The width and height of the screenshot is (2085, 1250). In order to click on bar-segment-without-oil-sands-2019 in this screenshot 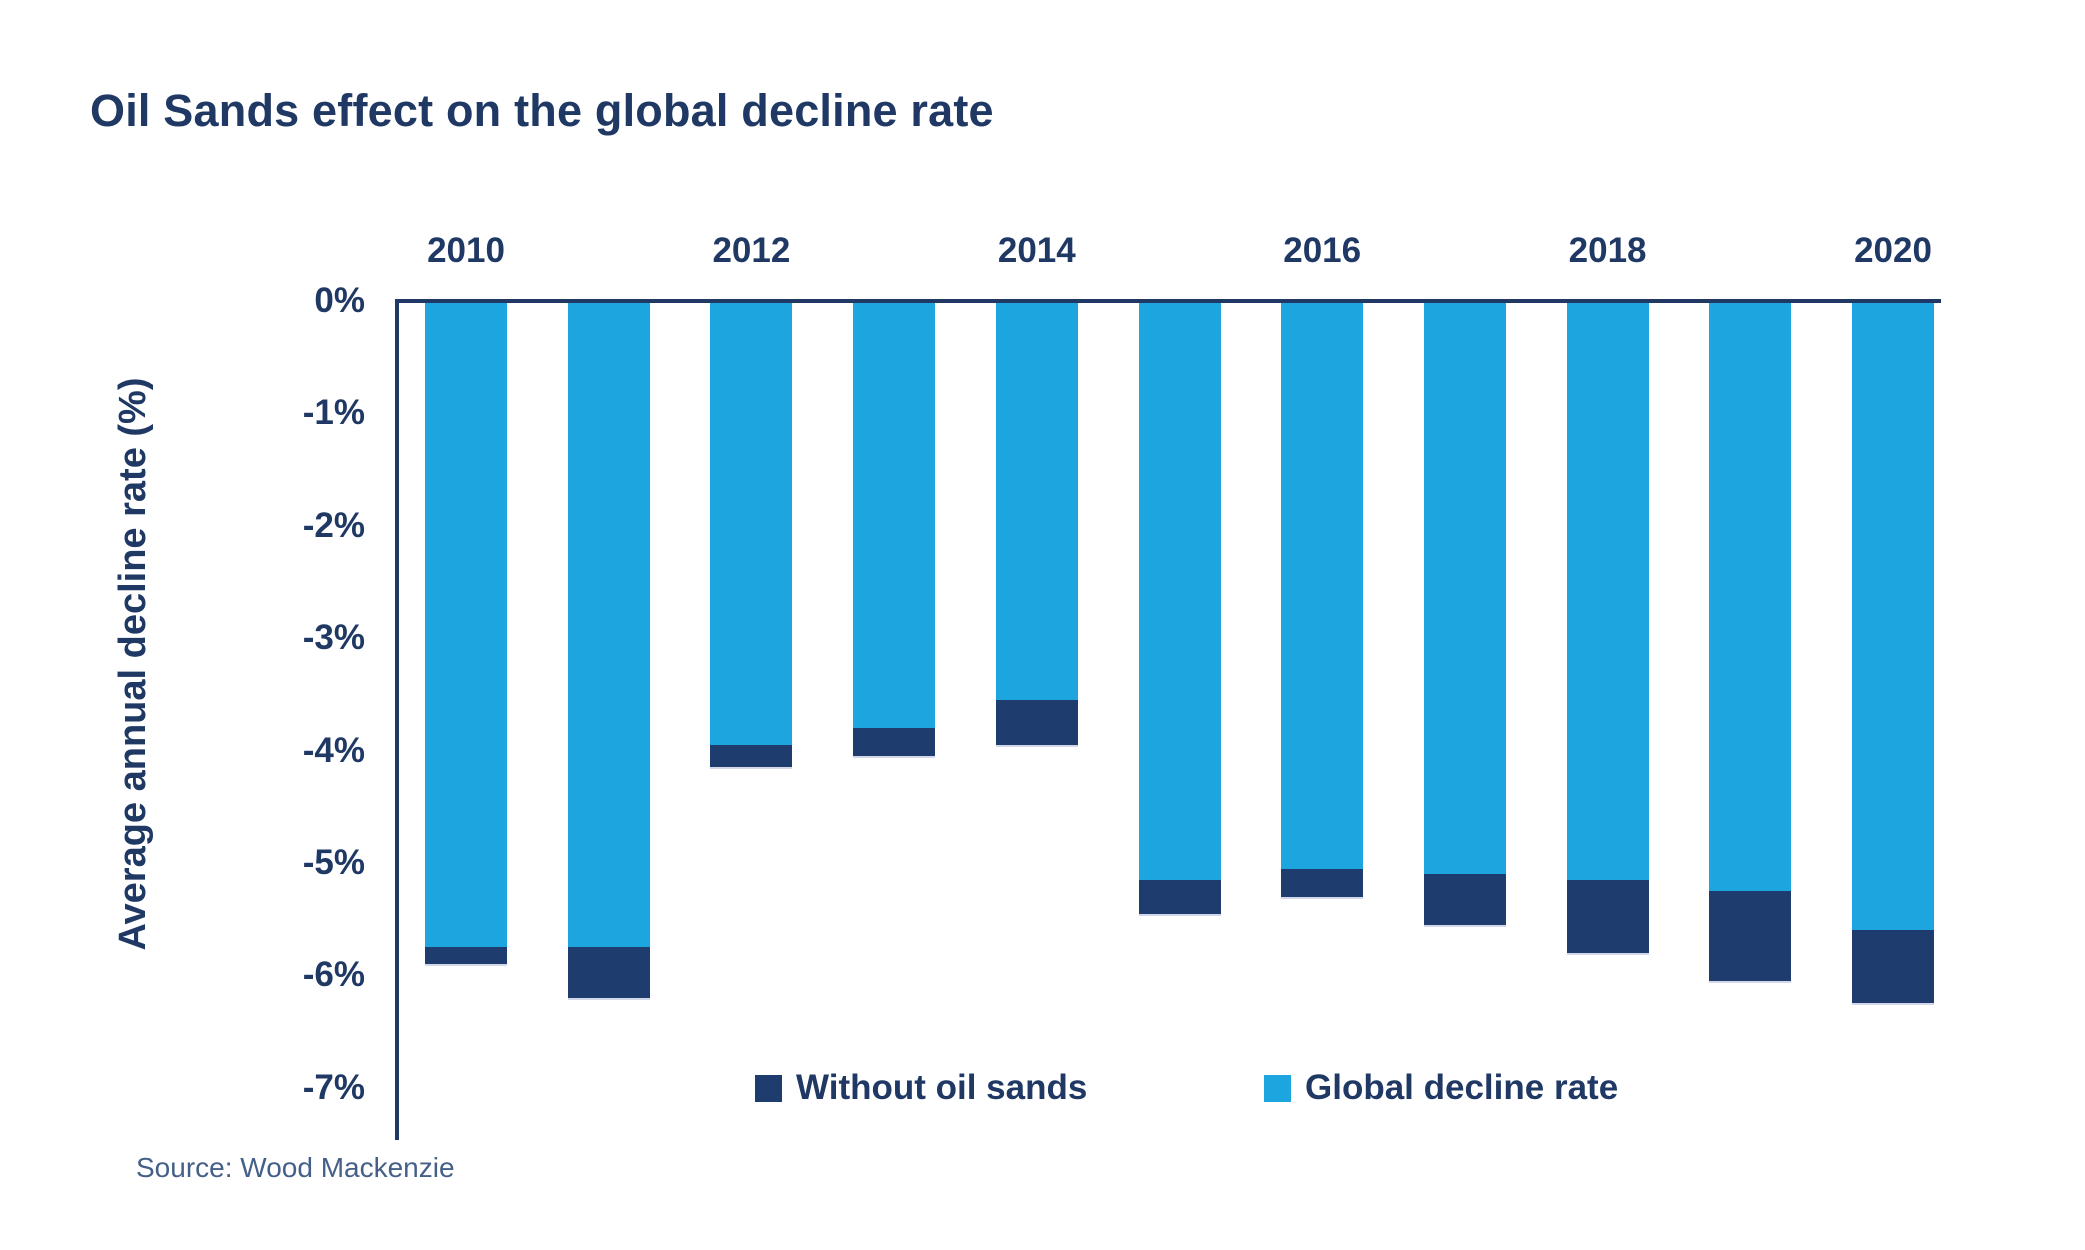, I will do `click(1750, 936)`.